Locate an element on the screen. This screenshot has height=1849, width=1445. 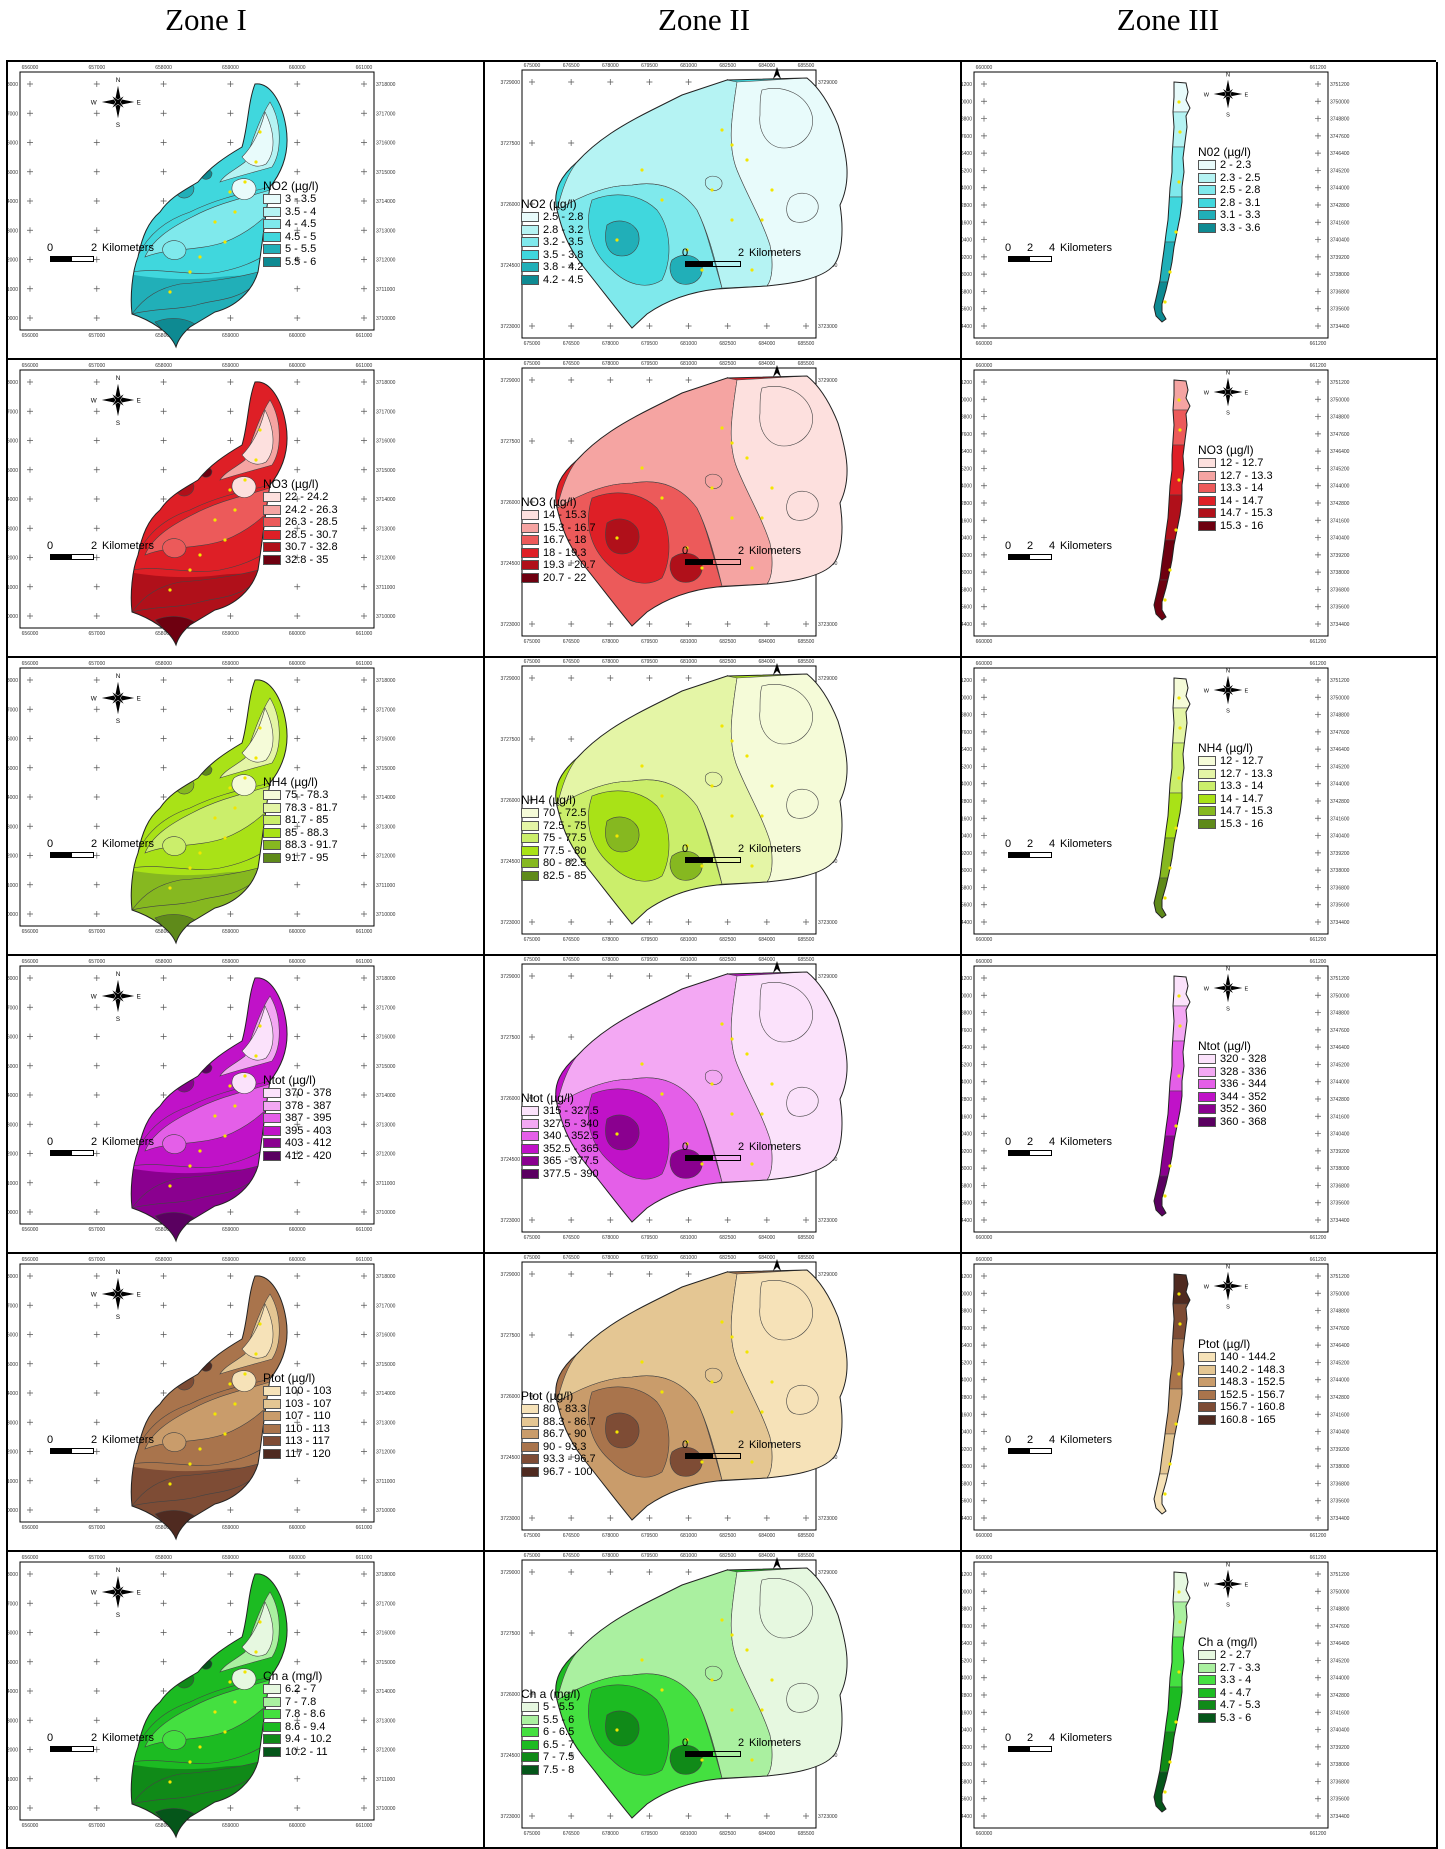
y-tick-label: 3745200 is located at coordinates (967, 767).